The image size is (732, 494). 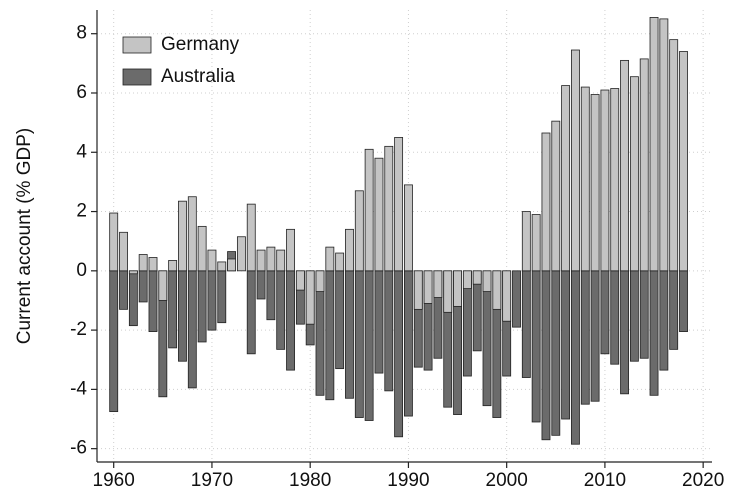 What do you see at coordinates (310, 480) in the screenshot?
I see `x-tick-label: 1980` at bounding box center [310, 480].